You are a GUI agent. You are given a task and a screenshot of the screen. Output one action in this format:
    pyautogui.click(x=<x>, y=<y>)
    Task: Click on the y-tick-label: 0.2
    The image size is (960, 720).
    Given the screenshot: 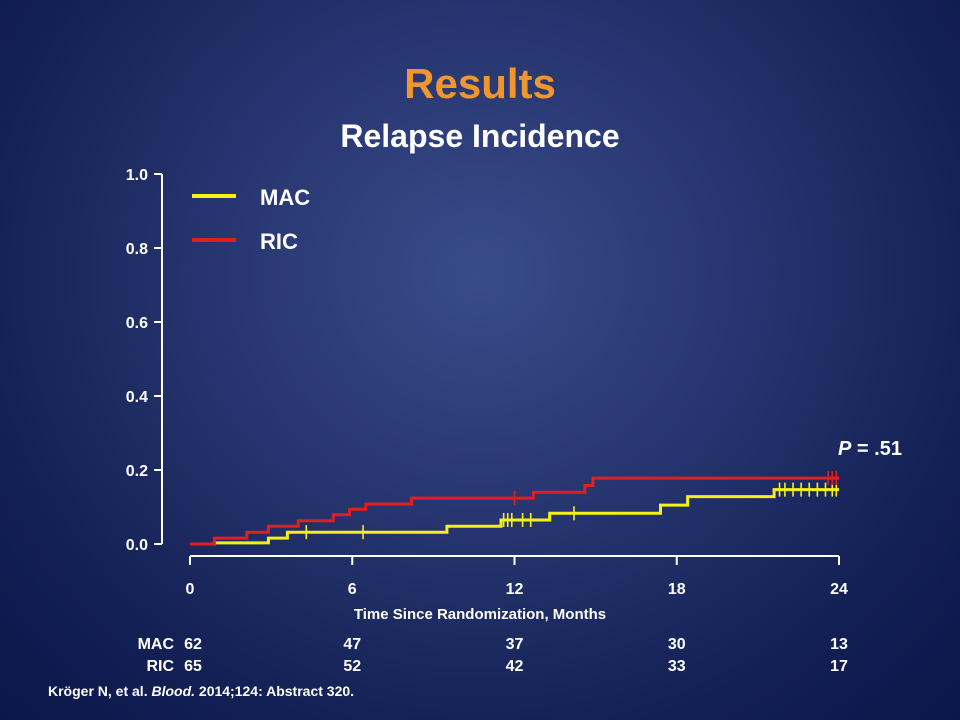 What is the action you would take?
    pyautogui.click(x=137, y=471)
    